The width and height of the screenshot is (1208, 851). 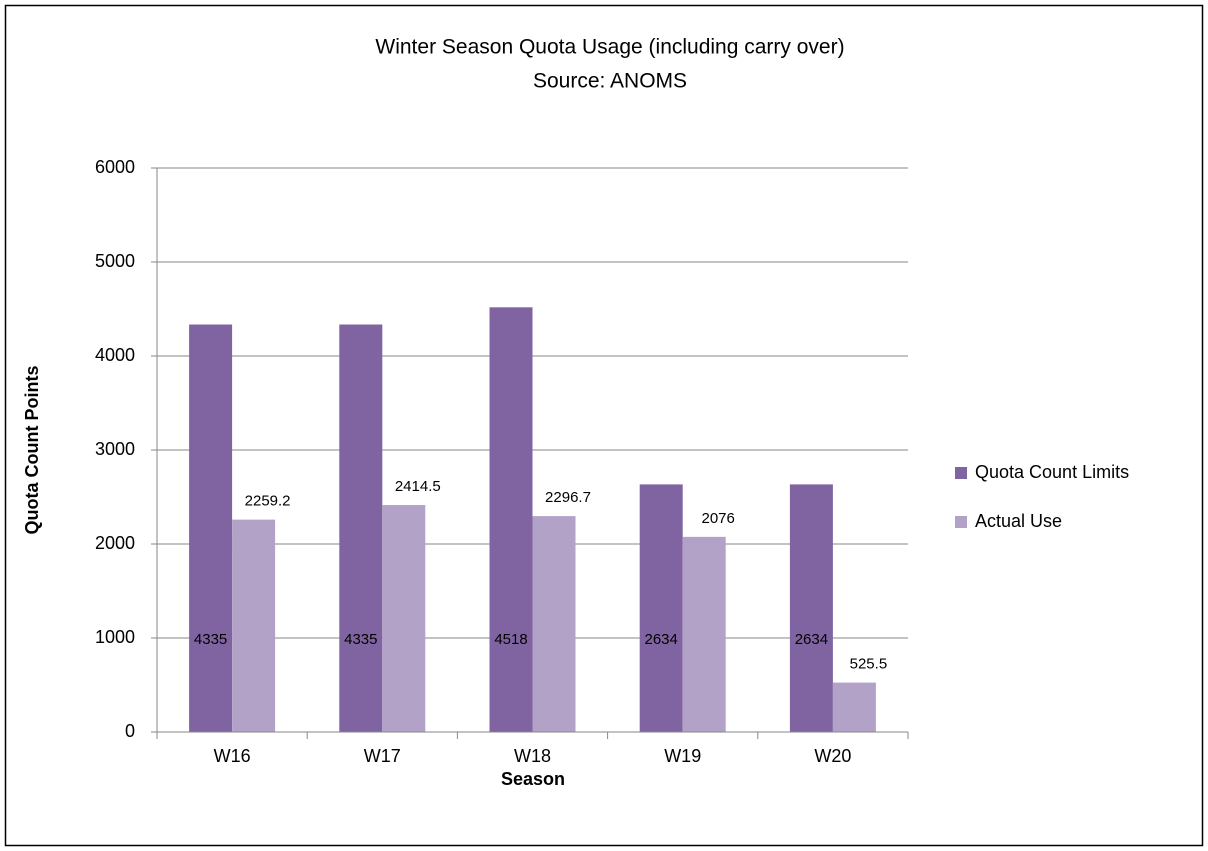 What do you see at coordinates (869, 664) in the screenshot?
I see `data-label: 525.5` at bounding box center [869, 664].